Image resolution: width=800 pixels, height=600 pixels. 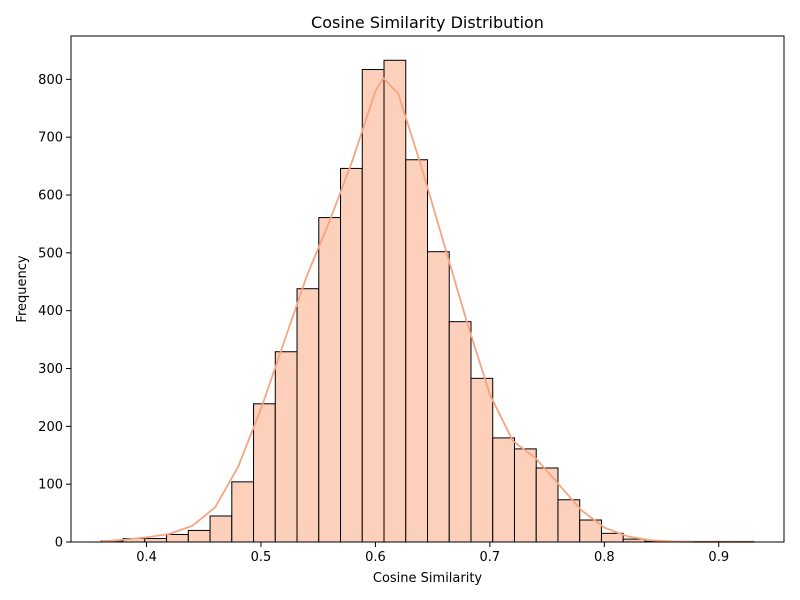 I want to click on x-tick-label: 0.8, so click(x=604, y=557).